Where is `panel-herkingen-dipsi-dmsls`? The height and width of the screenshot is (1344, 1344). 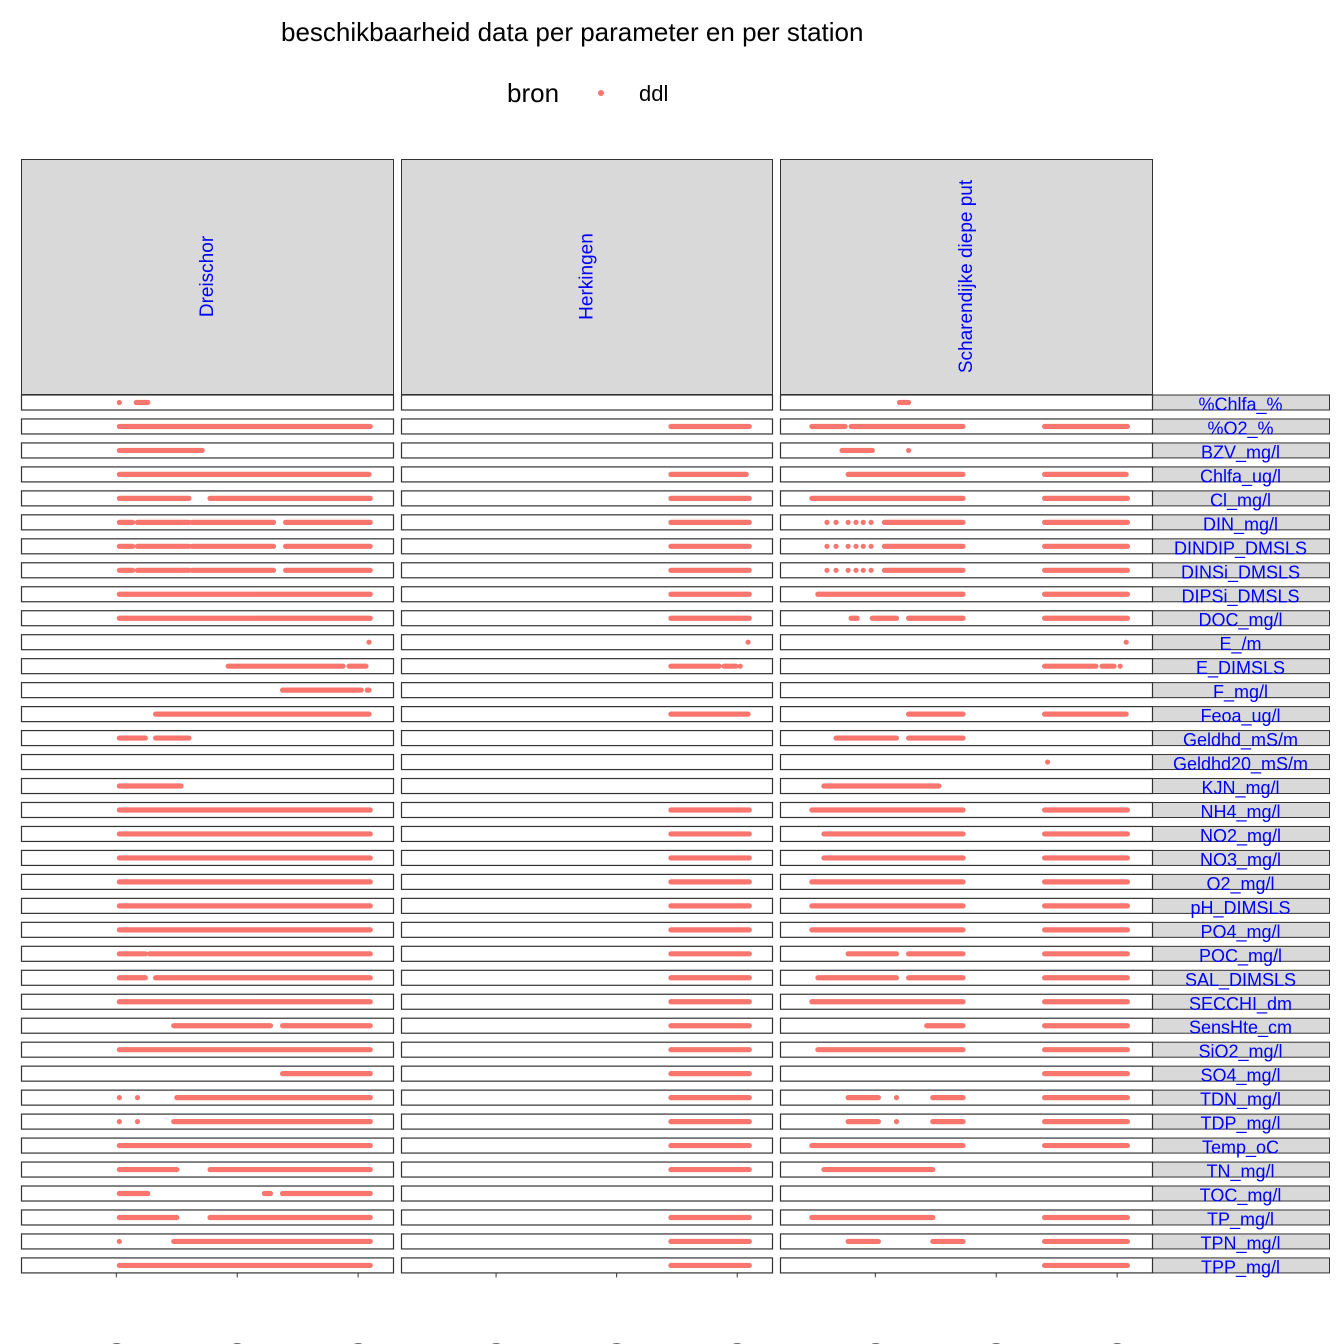 panel-herkingen-dipsi-dmsls is located at coordinates (587, 594).